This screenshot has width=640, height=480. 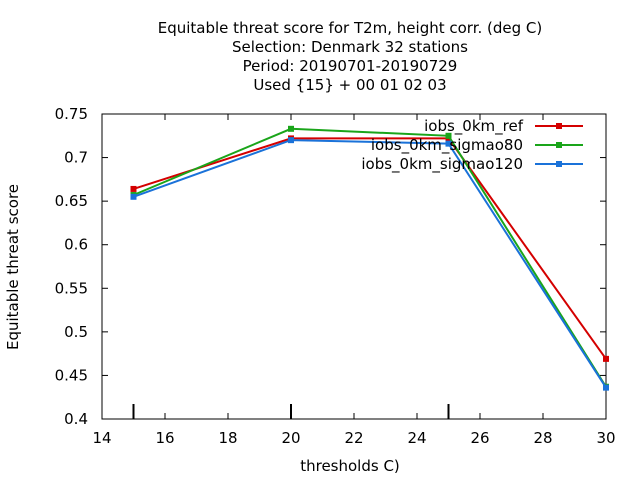 I want to click on x-tick-label: 24, so click(x=416, y=438).